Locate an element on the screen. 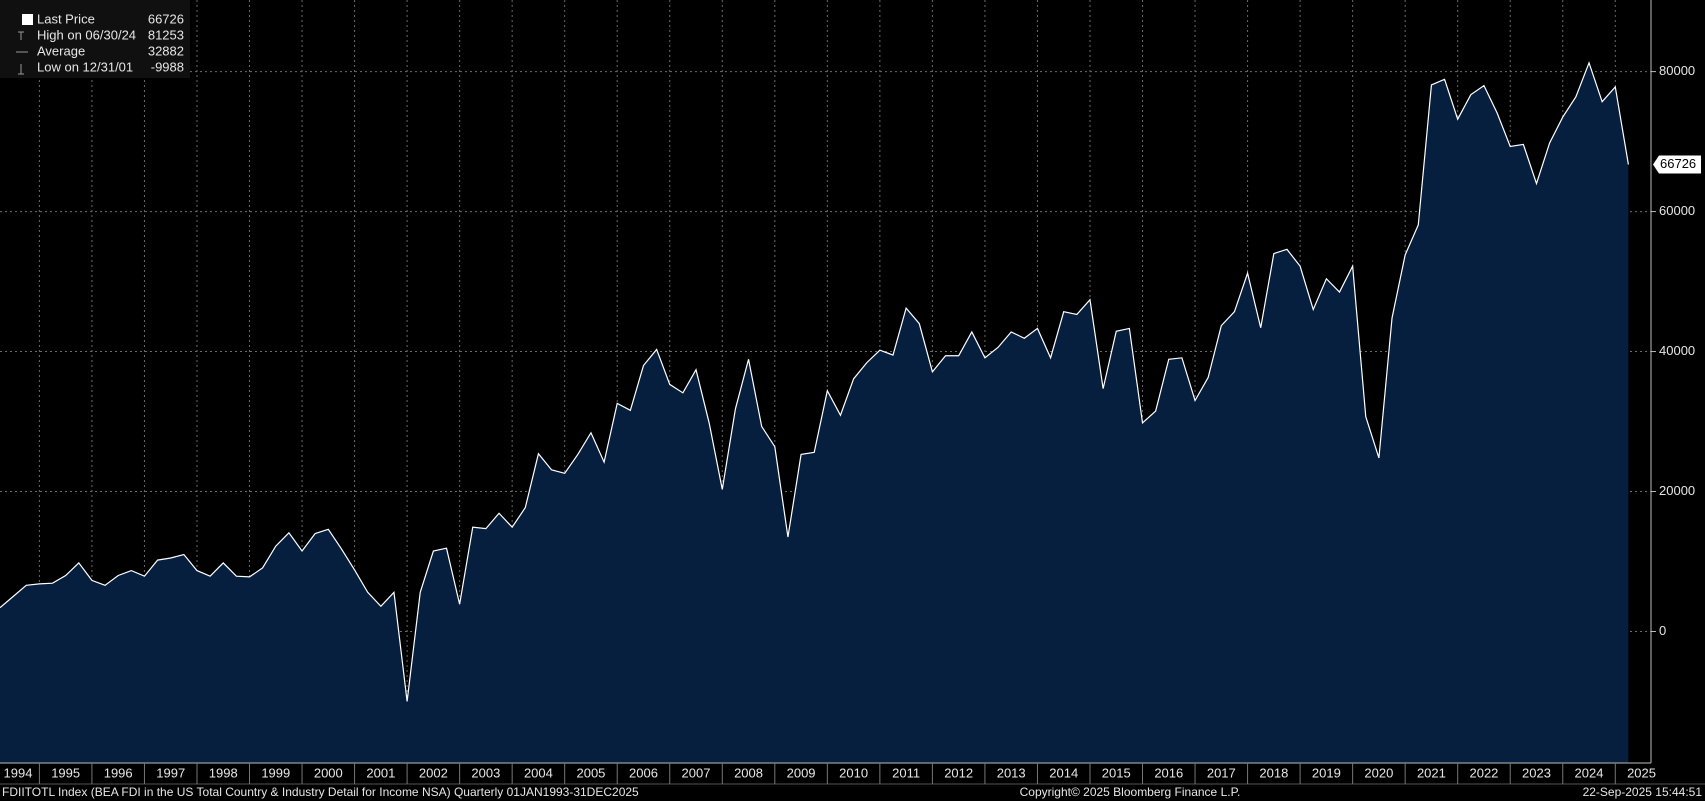 This screenshot has height=801, width=1705. last-price-label: 66726 is located at coordinates (1678, 163).